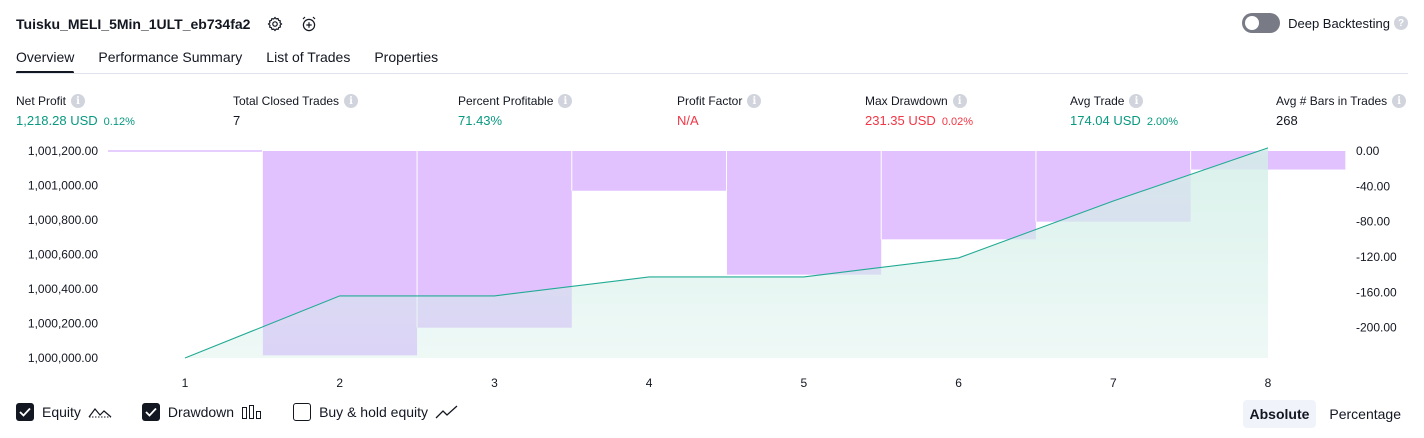 This screenshot has height=438, width=1424. I want to click on x-axis-tick-label: 4, so click(649, 383).